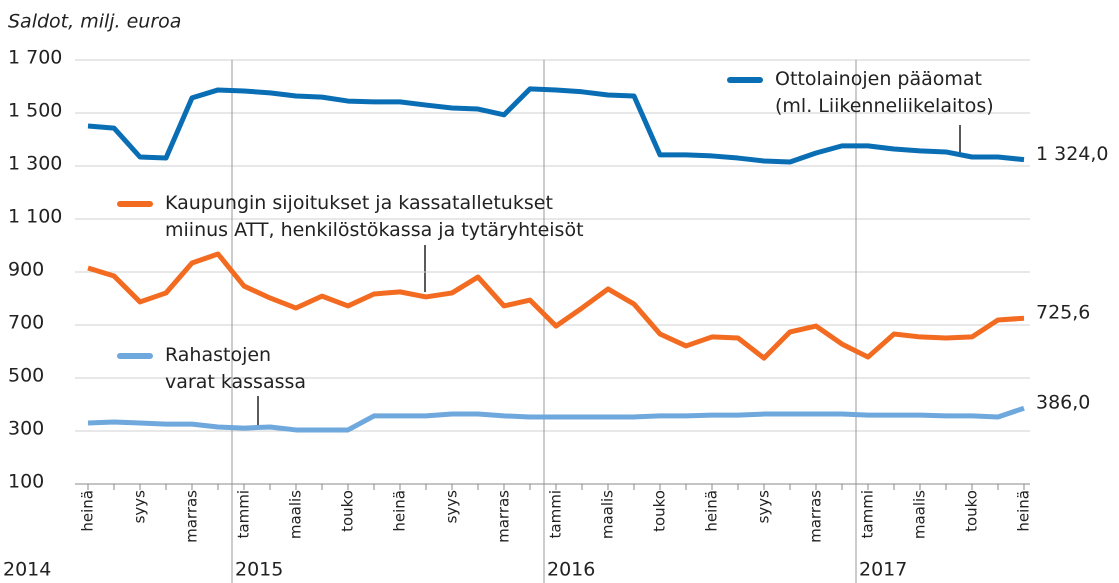 This screenshot has height=583, width=1119. Describe the element at coordinates (35, 217) in the screenshot. I see `y-tick-label: 1 100` at that location.